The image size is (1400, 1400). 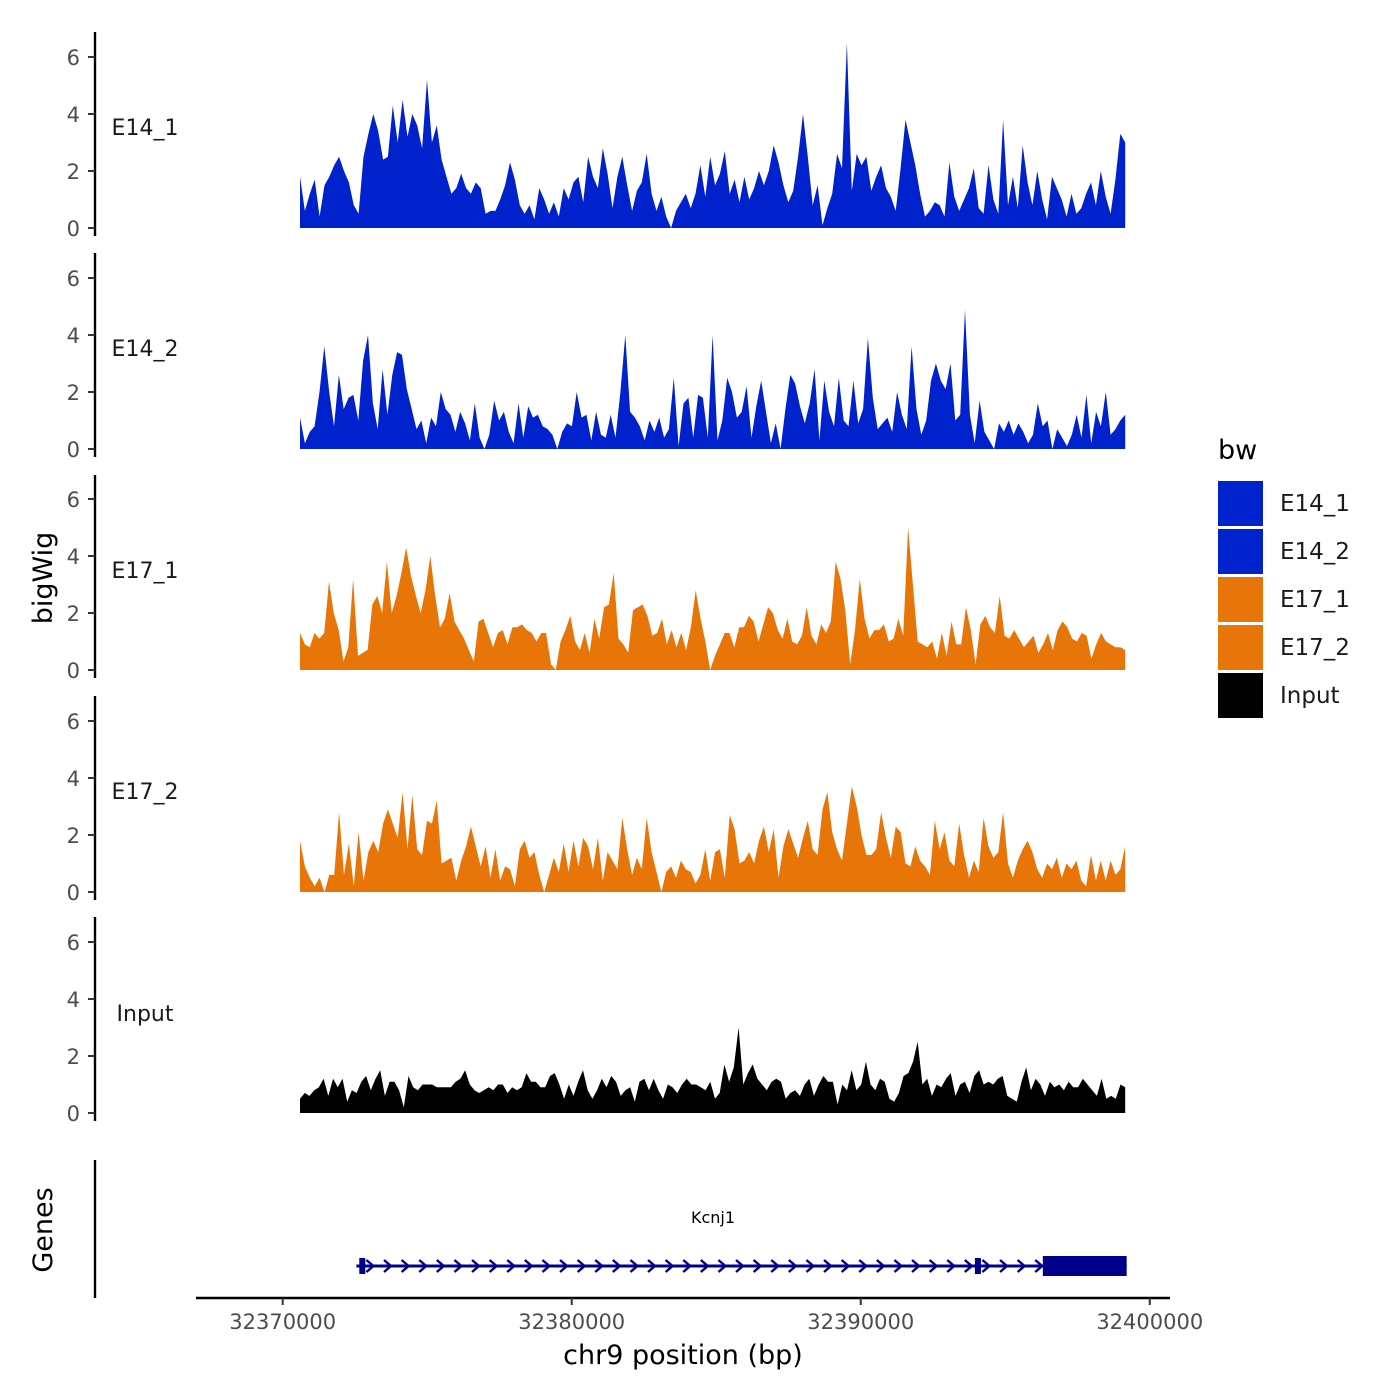 What do you see at coordinates (1237, 450) in the screenshot?
I see `legend-title: bw` at bounding box center [1237, 450].